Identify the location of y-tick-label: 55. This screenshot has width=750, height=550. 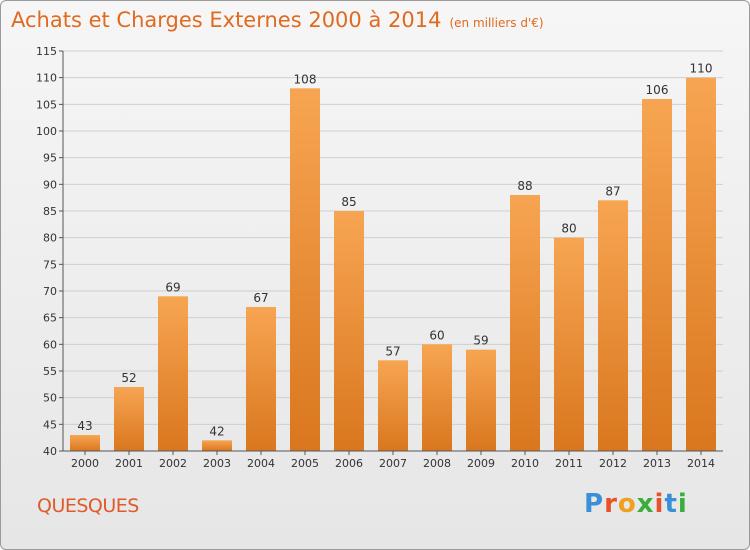
(50, 371).